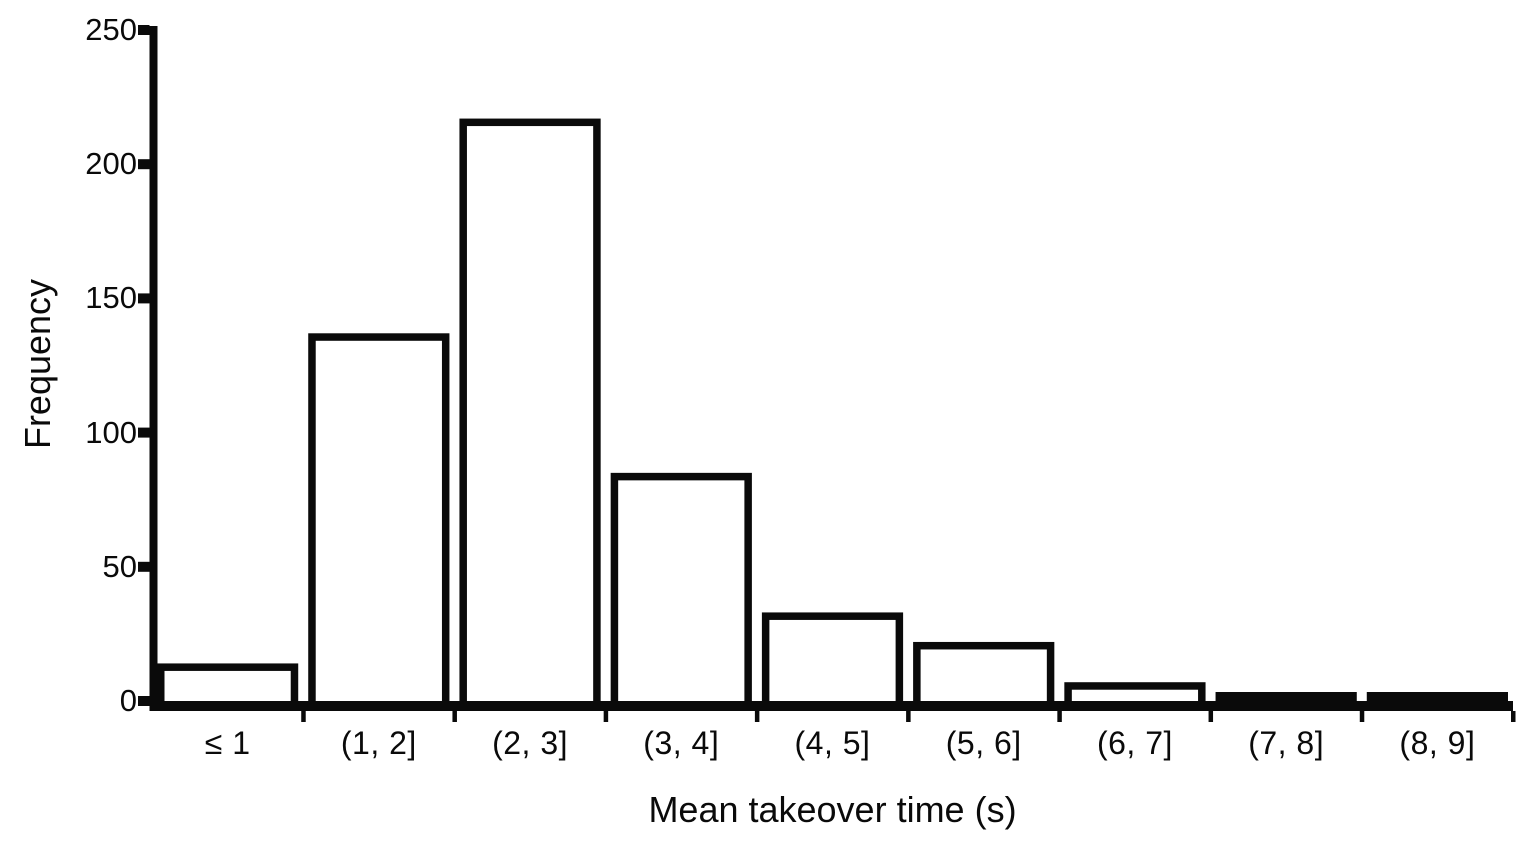 Image resolution: width=1524 pixels, height=852 pixels. I want to click on x-tick-label: (2, 3], so click(530, 743).